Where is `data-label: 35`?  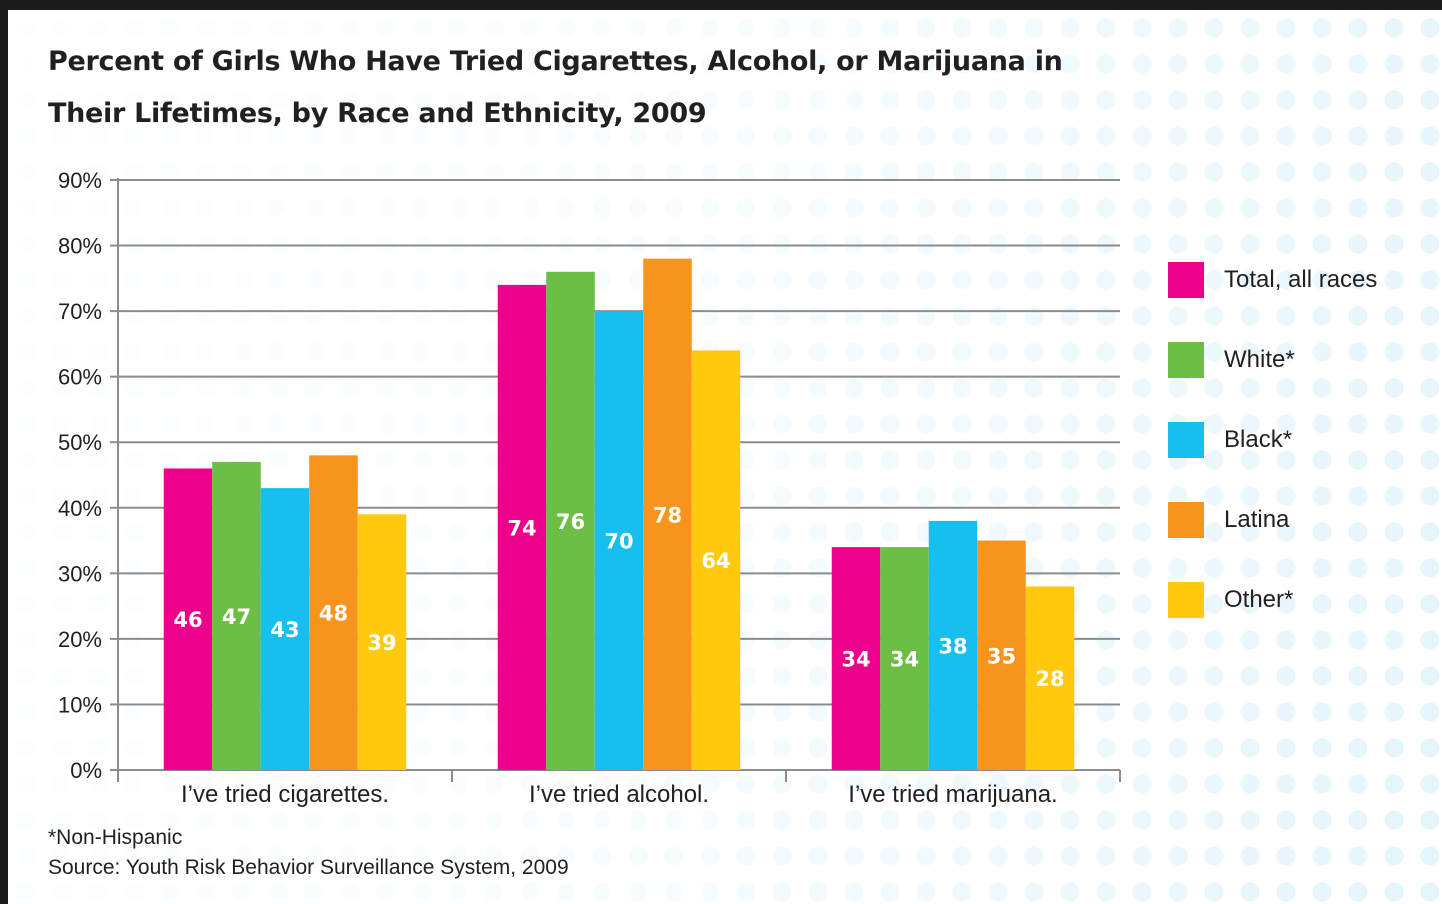 data-label: 35 is located at coordinates (1001, 656).